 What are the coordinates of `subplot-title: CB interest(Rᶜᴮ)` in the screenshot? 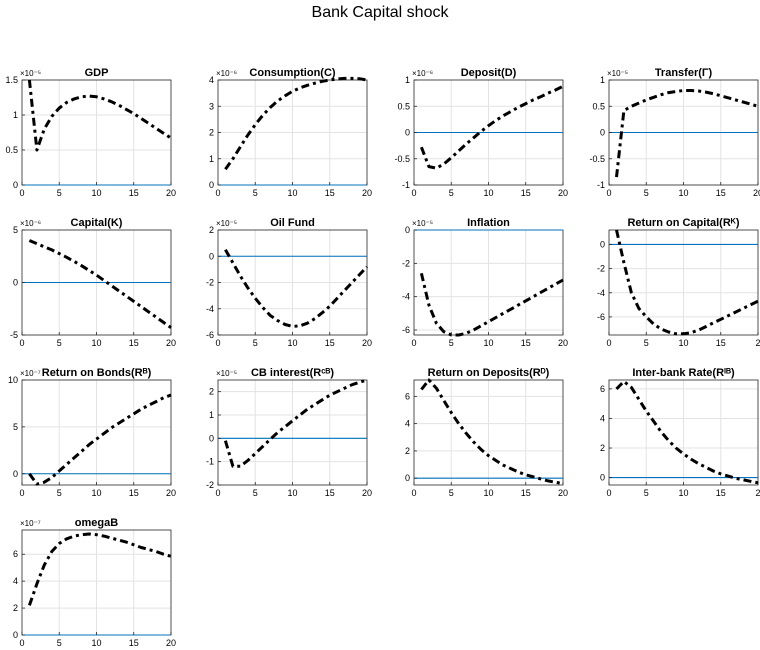 It's located at (292, 373).